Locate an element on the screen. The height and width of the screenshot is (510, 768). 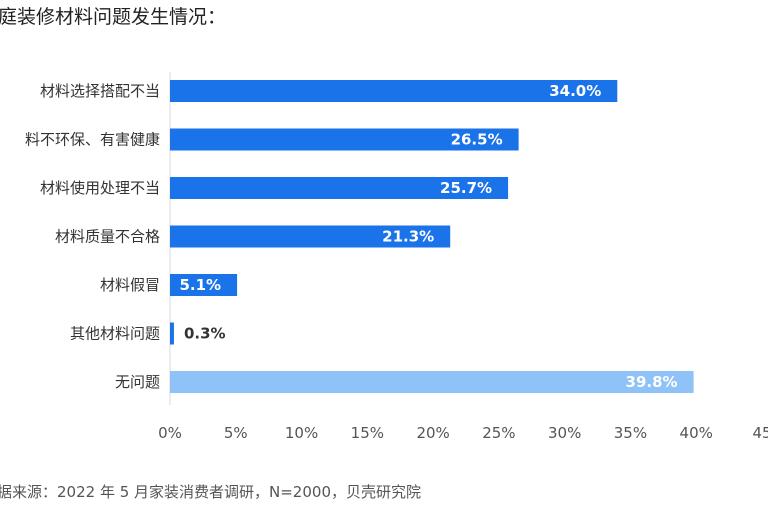
x-tick-label: 20% is located at coordinates (432, 433).